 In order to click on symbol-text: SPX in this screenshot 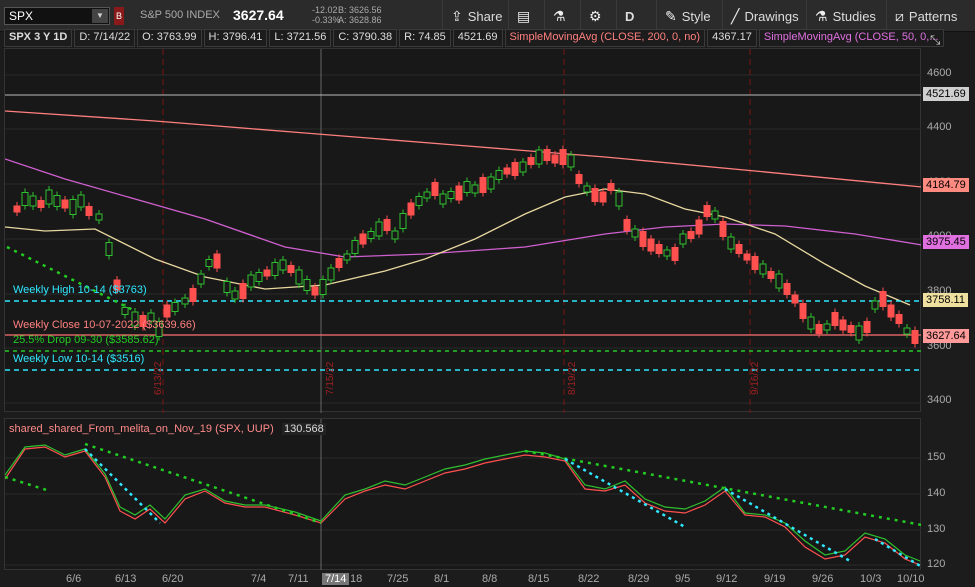, I will do `click(21, 16)`.